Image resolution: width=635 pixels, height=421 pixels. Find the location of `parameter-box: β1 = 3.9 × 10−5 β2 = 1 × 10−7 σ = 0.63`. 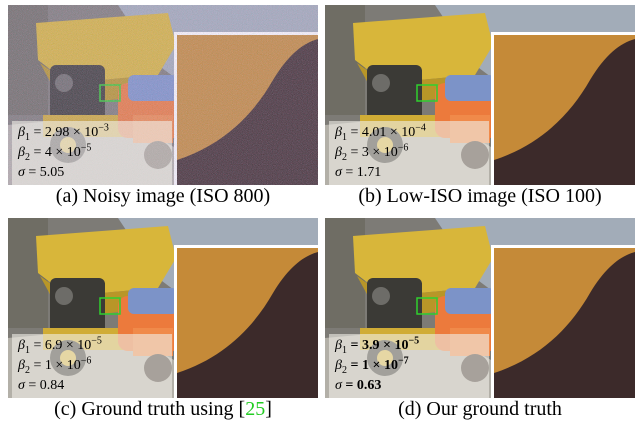

parameter-box: β1 = 3.9 × 10−5 β2 = 1 × 10−7 σ = 0.63 is located at coordinates (409, 366).